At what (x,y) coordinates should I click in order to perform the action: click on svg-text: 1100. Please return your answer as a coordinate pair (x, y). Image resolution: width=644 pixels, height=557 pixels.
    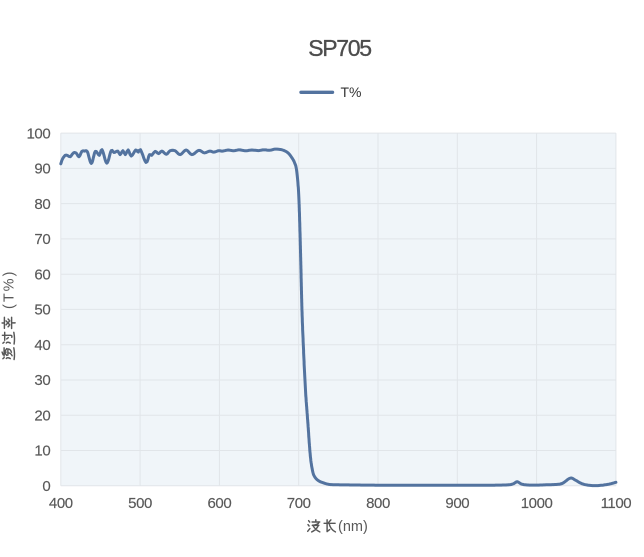
    Looking at the image, I should click on (616, 503).